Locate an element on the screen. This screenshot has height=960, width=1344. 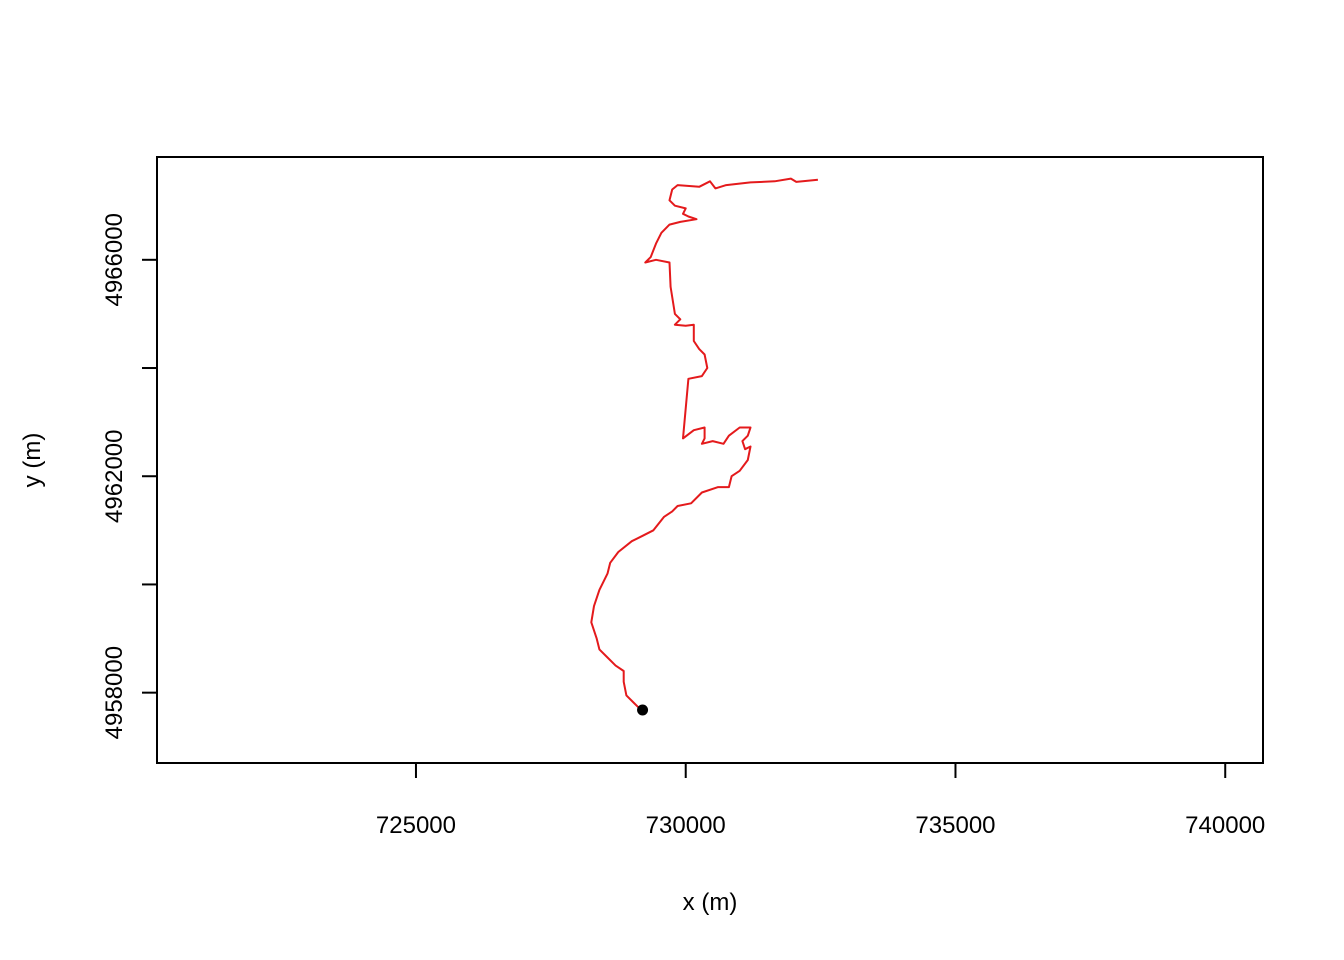
track-line is located at coordinates (704, 445).